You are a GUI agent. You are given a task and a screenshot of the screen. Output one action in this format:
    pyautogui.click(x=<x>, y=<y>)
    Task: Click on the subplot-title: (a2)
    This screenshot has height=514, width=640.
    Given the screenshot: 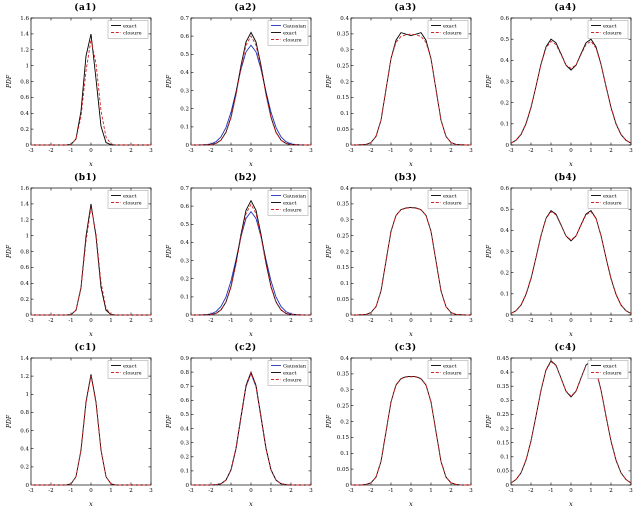 What is the action you would take?
    pyautogui.click(x=245, y=8)
    